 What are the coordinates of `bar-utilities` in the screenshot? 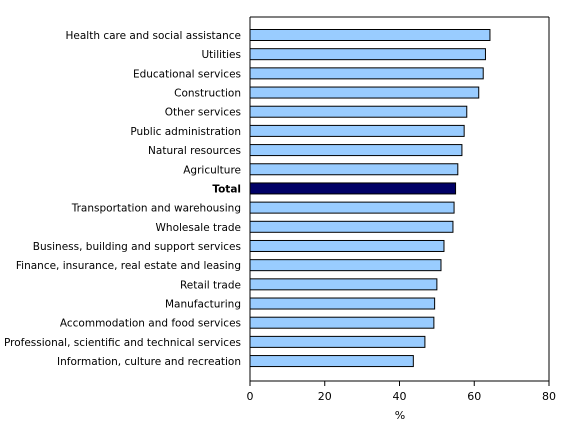 It's located at (367, 54).